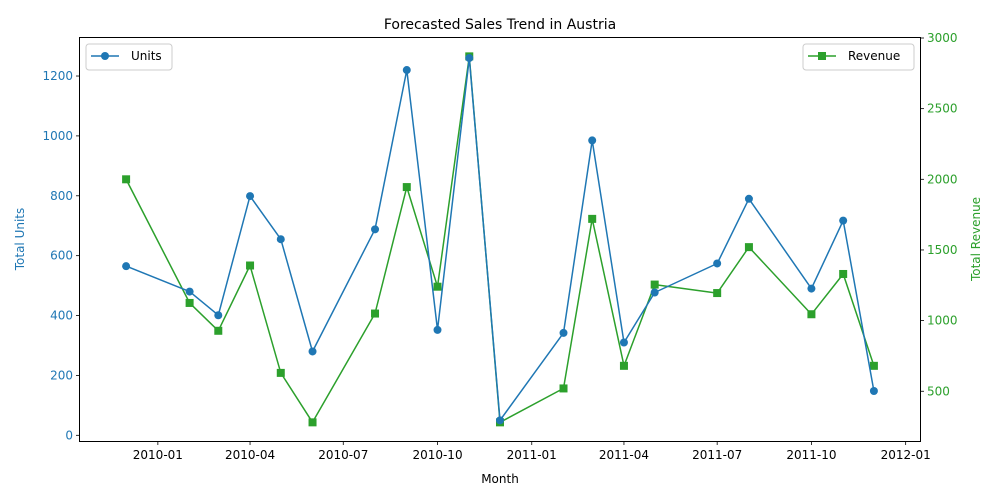  Describe the element at coordinates (105, 56) in the screenshot. I see `legend-marker-units` at that location.